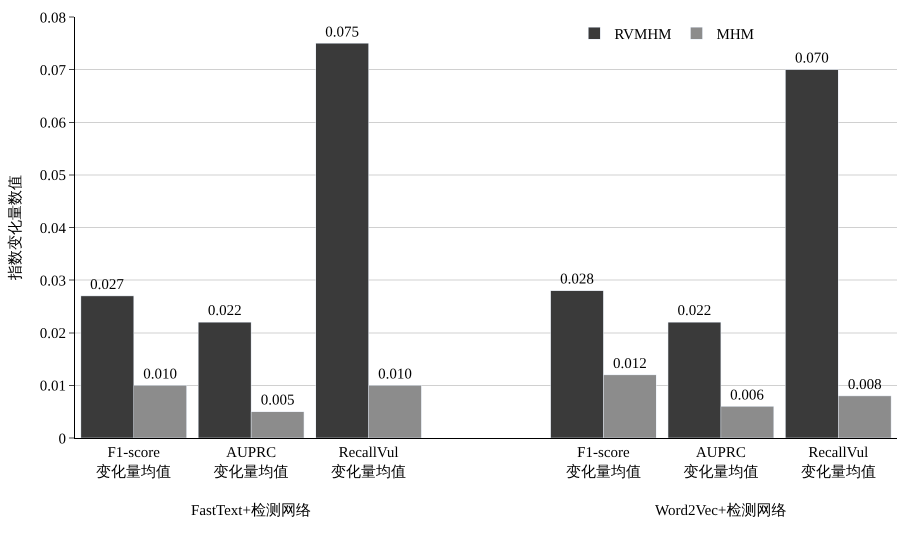 Image resolution: width=907 pixels, height=533 pixels. Describe the element at coordinates (811, 58) in the screenshot. I see `data-label: 0.070` at that location.